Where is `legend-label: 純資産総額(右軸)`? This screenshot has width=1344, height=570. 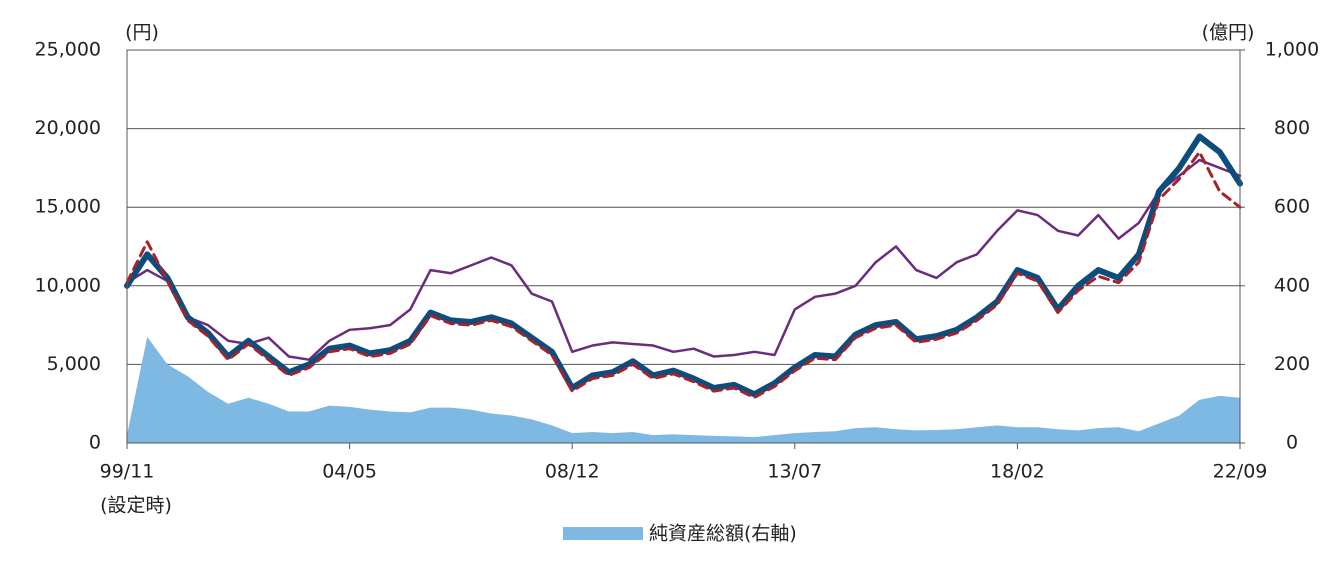
legend-label: 純資産総額(右軸) is located at coordinates (723, 534).